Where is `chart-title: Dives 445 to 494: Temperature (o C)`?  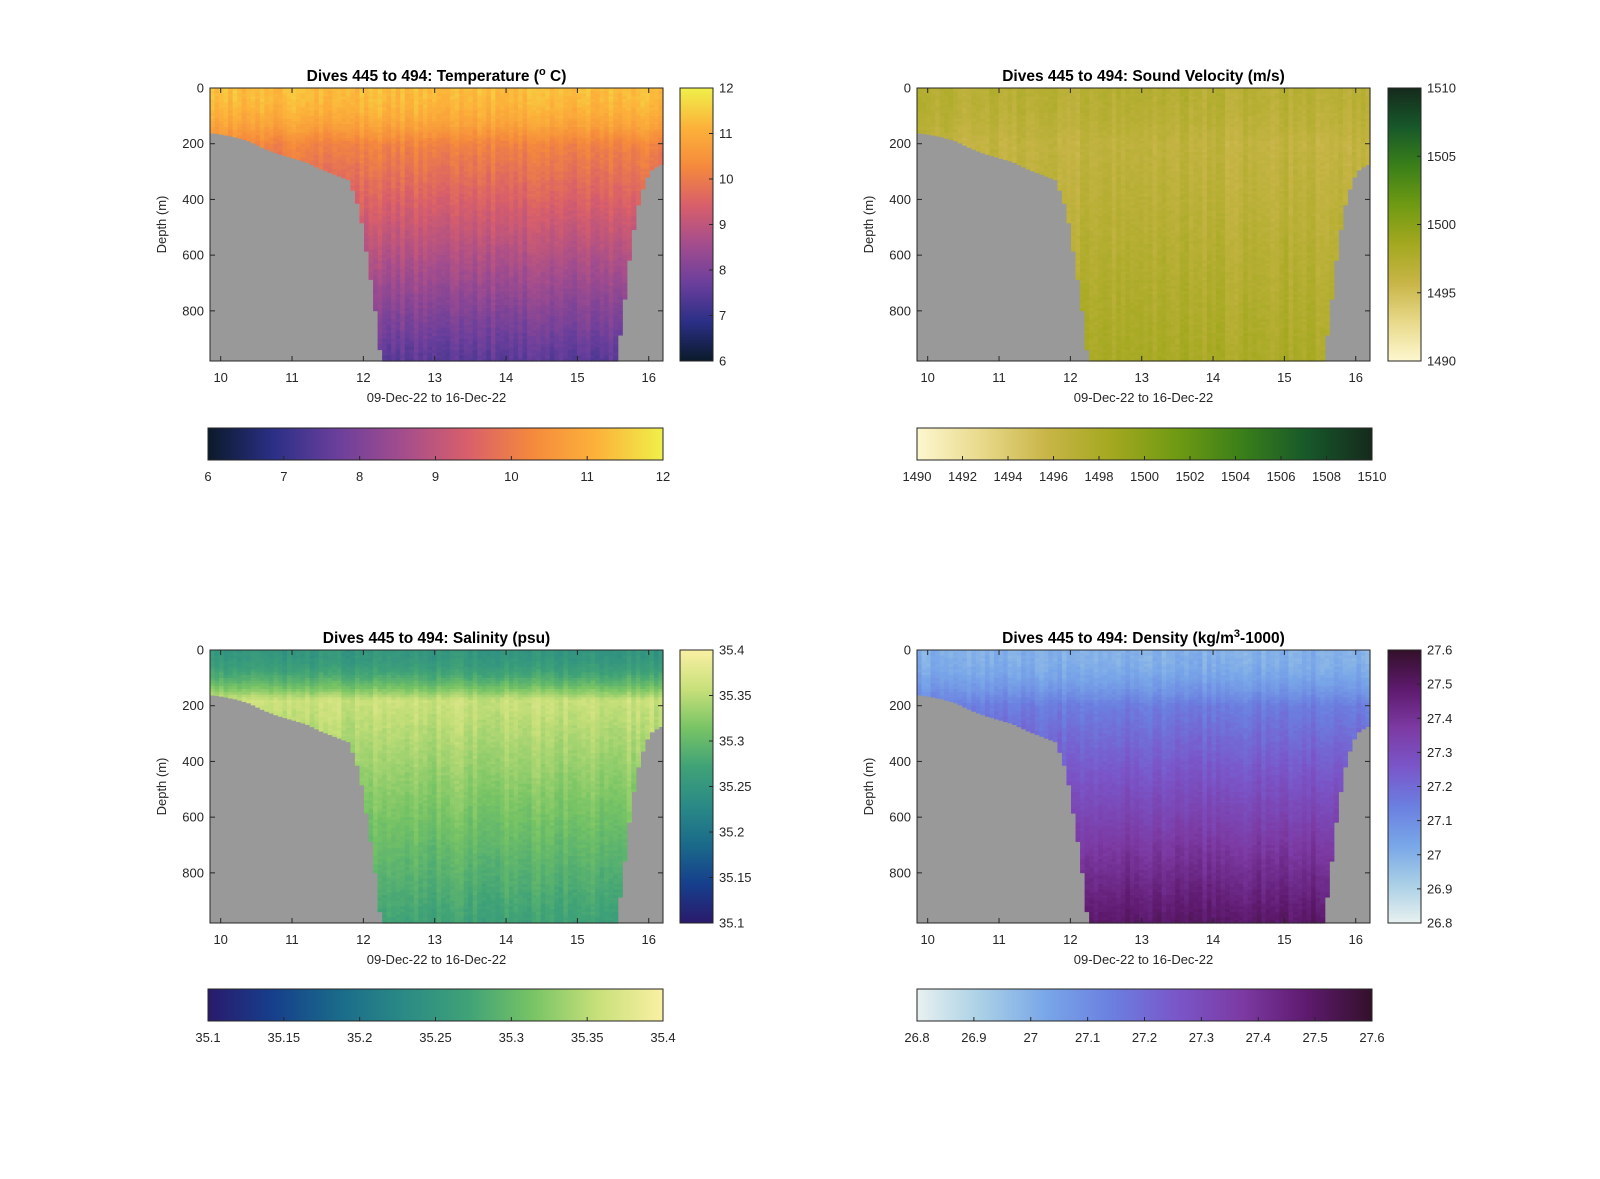 chart-title: Dives 445 to 494: Temperature (o C) is located at coordinates (437, 75).